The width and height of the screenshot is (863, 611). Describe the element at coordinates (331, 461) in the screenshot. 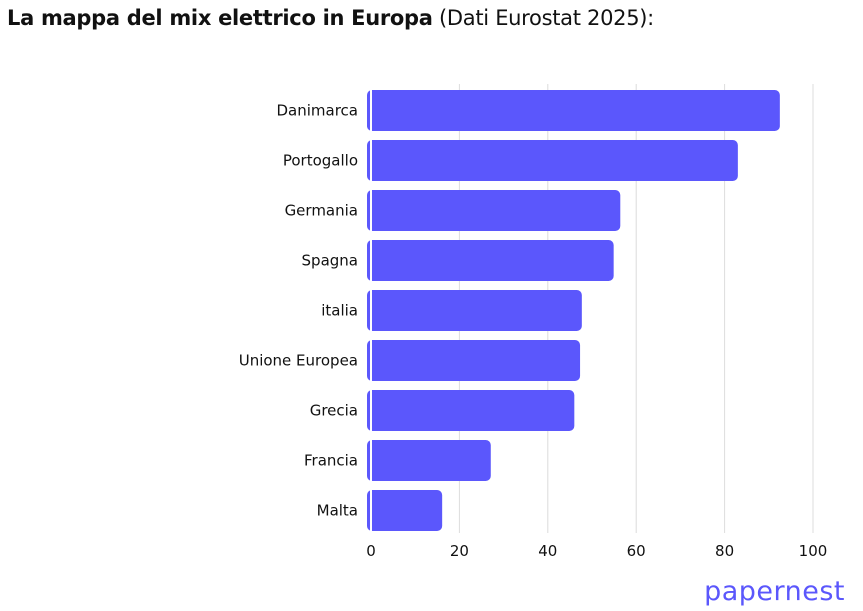

I see `category-label: Francia` at that location.